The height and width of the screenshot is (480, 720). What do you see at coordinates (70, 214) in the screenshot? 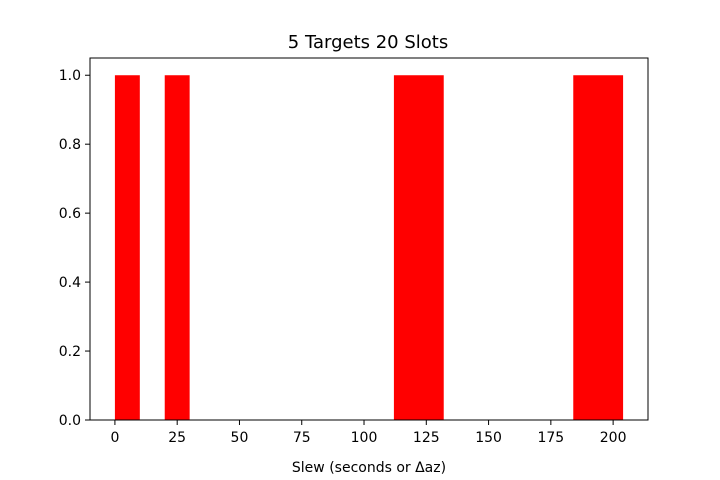
I see `y-tick-label: 0.6` at bounding box center [70, 214].